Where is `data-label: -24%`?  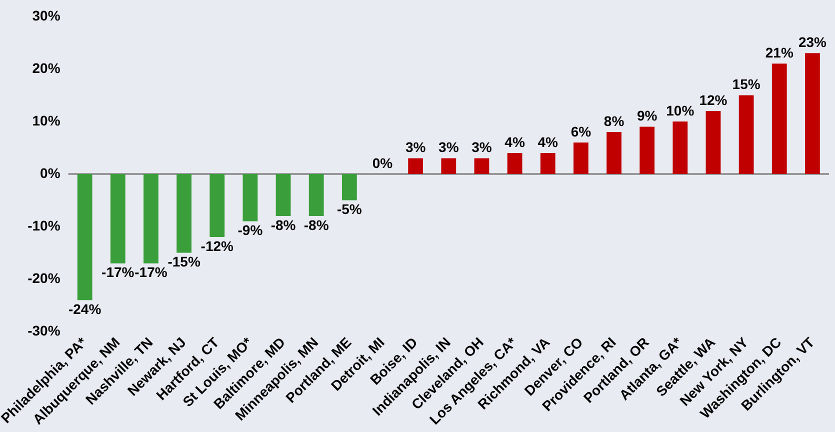
data-label: -24% is located at coordinates (85, 308).